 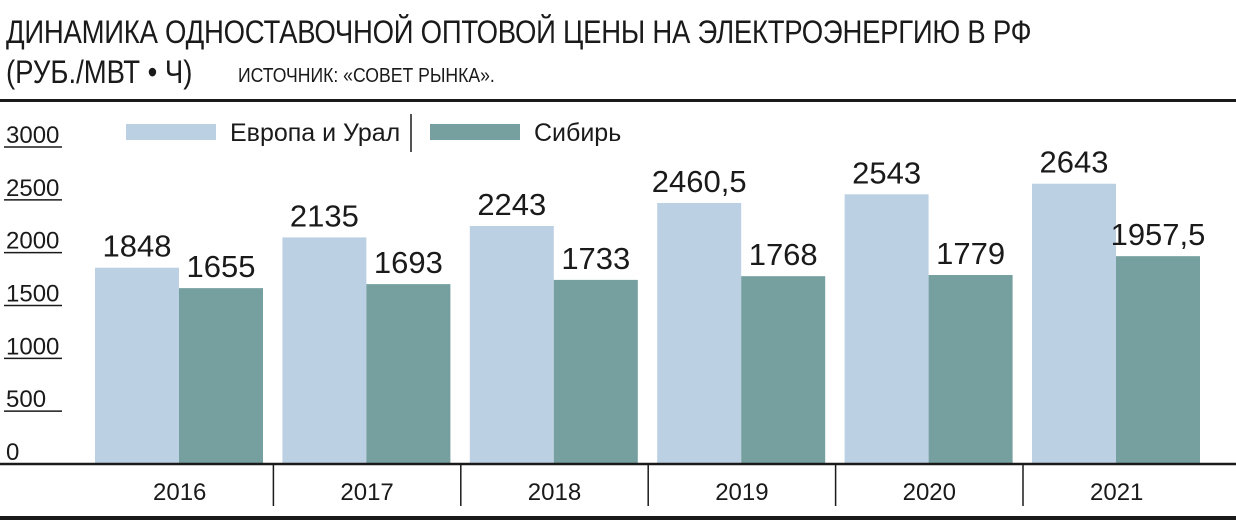 I want to click on x-tick-label: 2021, so click(x=1116, y=492).